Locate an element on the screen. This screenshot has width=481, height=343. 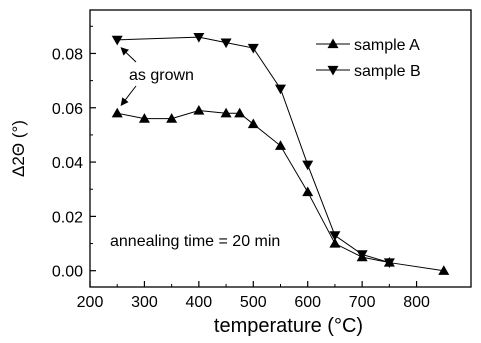
y-tick-label: 0.04 is located at coordinates (67, 163).